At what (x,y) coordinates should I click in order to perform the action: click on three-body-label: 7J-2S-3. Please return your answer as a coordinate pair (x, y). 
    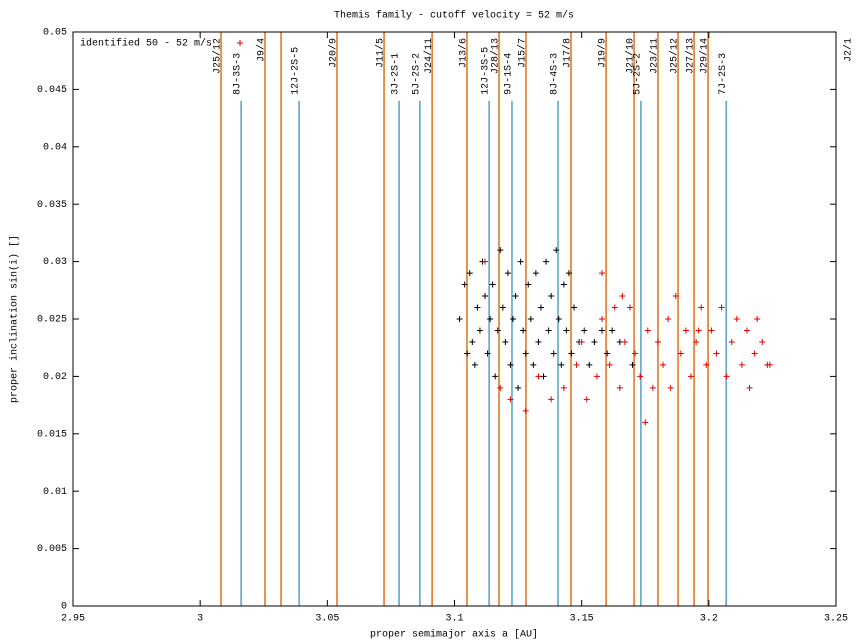
    Looking at the image, I should click on (723, 74).